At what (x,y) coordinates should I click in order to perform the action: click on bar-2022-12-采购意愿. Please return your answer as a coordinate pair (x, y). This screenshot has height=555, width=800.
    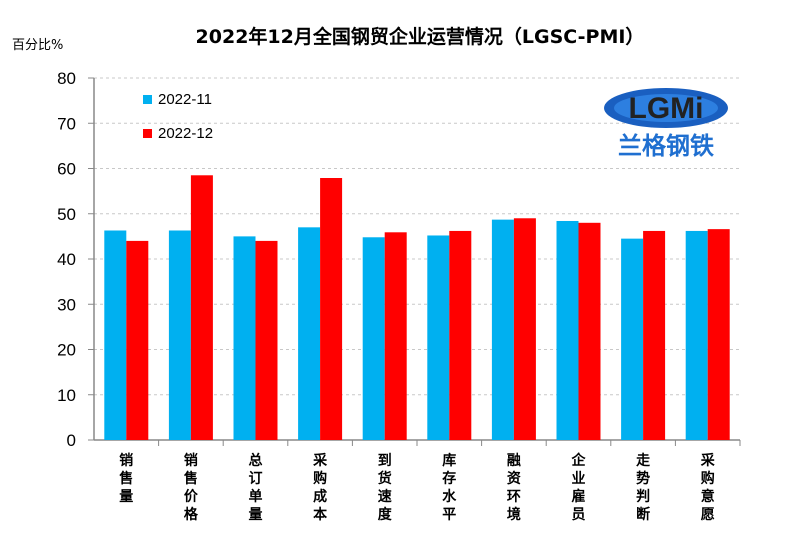
    Looking at the image, I should click on (718, 334).